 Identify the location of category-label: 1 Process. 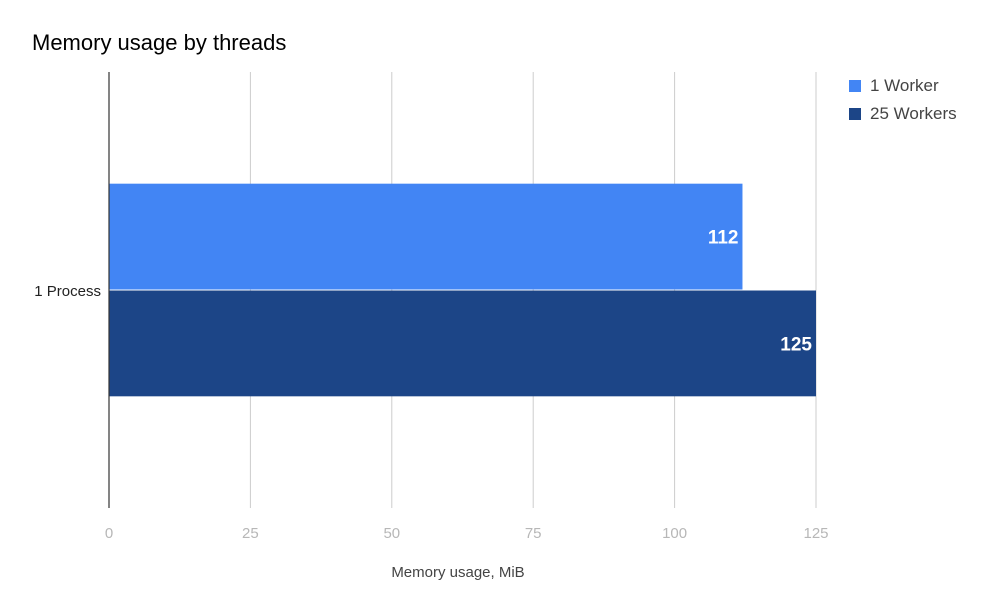
(67, 291).